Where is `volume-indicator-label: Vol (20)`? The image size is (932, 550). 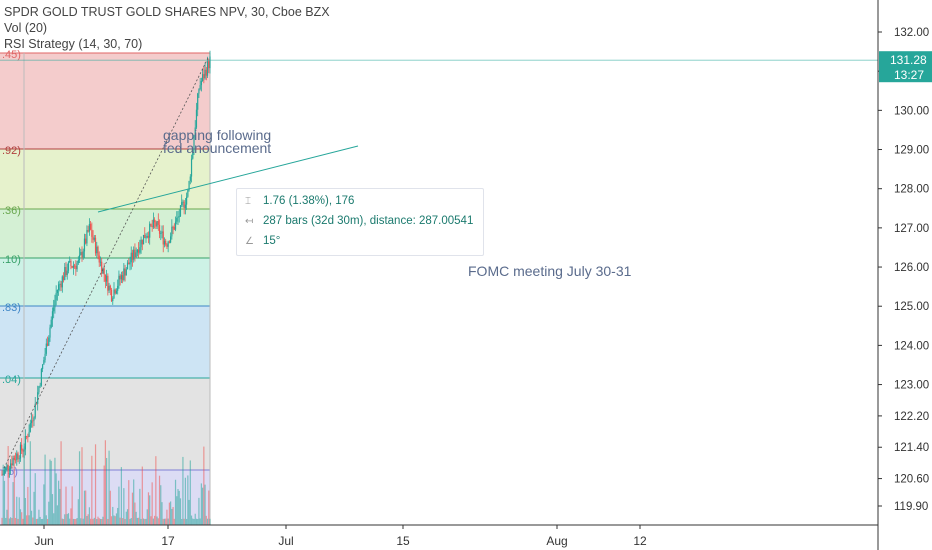 volume-indicator-label: Vol (20) is located at coordinates (26, 28).